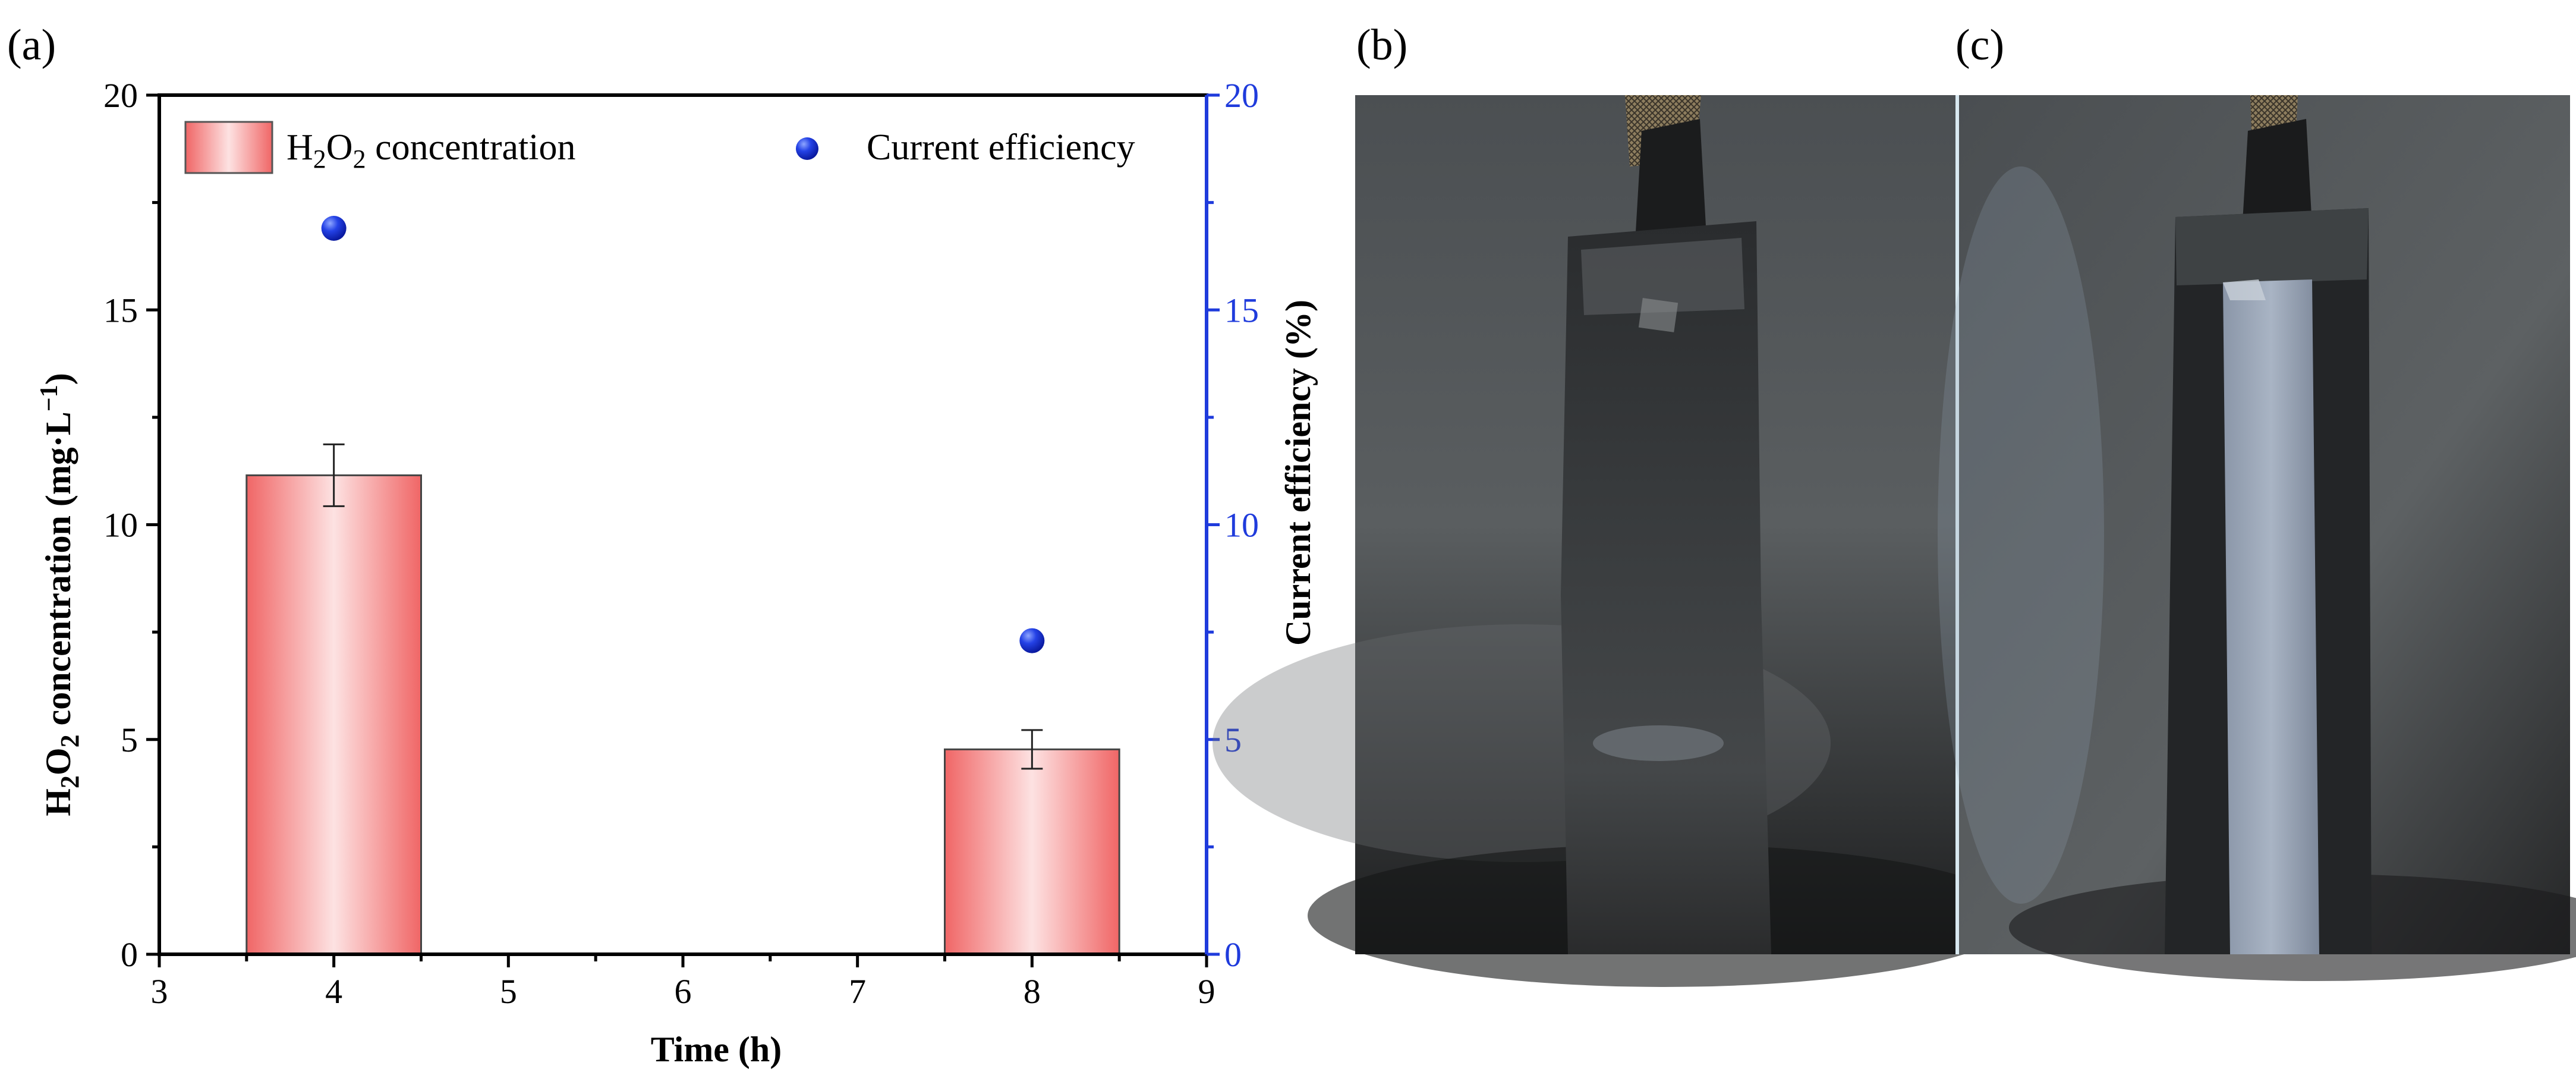 This screenshot has width=2576, height=1072. Describe the element at coordinates (120, 310) in the screenshot. I see `left-y-tick-label-15: 15` at that location.